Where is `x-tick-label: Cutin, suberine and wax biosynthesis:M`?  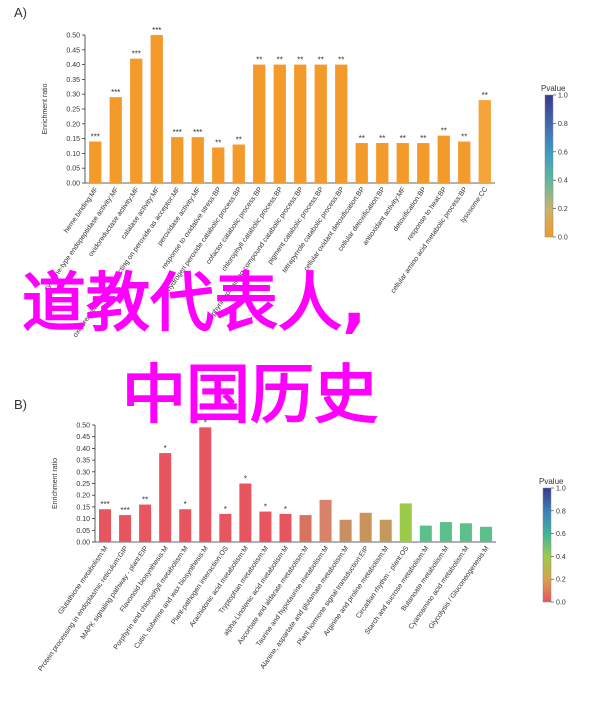 x-tick-label: Cutin, suberine and wax biosynthesis:M is located at coordinates (171, 597).